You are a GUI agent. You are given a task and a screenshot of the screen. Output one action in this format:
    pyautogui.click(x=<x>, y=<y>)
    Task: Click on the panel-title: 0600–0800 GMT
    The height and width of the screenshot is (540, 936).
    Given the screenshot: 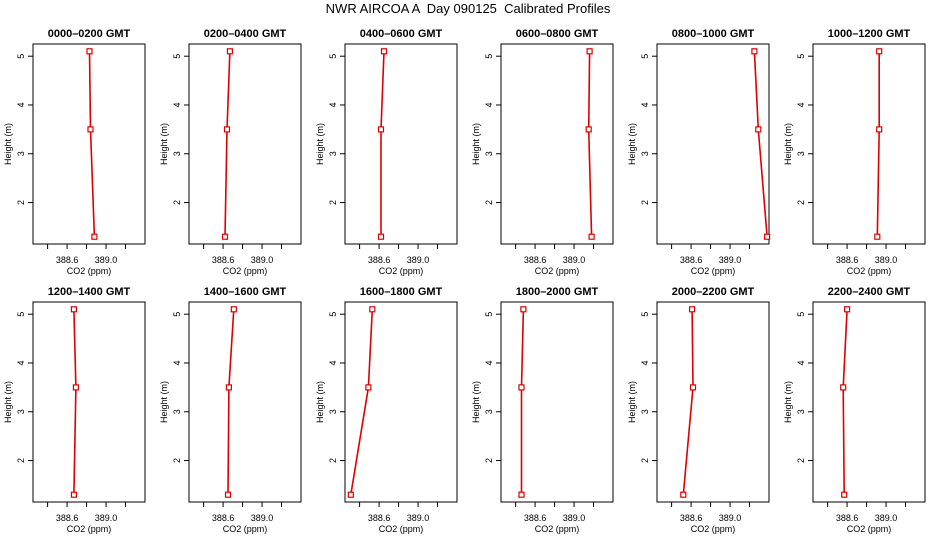 What is the action you would take?
    pyautogui.click(x=557, y=34)
    